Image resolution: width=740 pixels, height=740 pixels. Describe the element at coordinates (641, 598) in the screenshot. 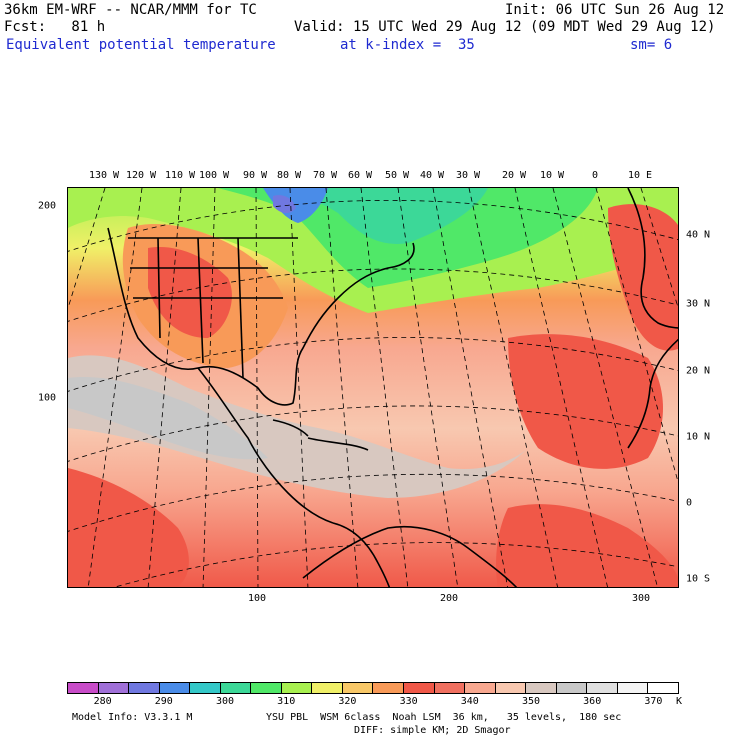

I see `grid-x-label: 300` at that location.